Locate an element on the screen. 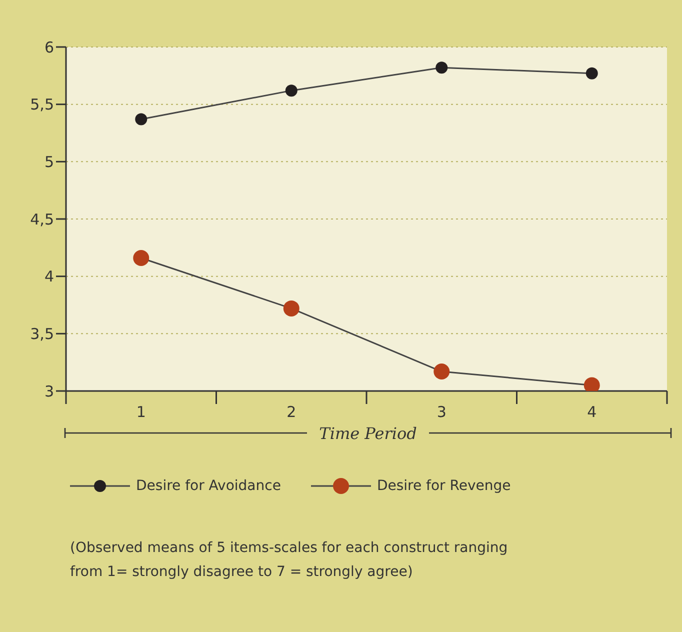  y-tick-label: 6 is located at coordinates (49, 47).